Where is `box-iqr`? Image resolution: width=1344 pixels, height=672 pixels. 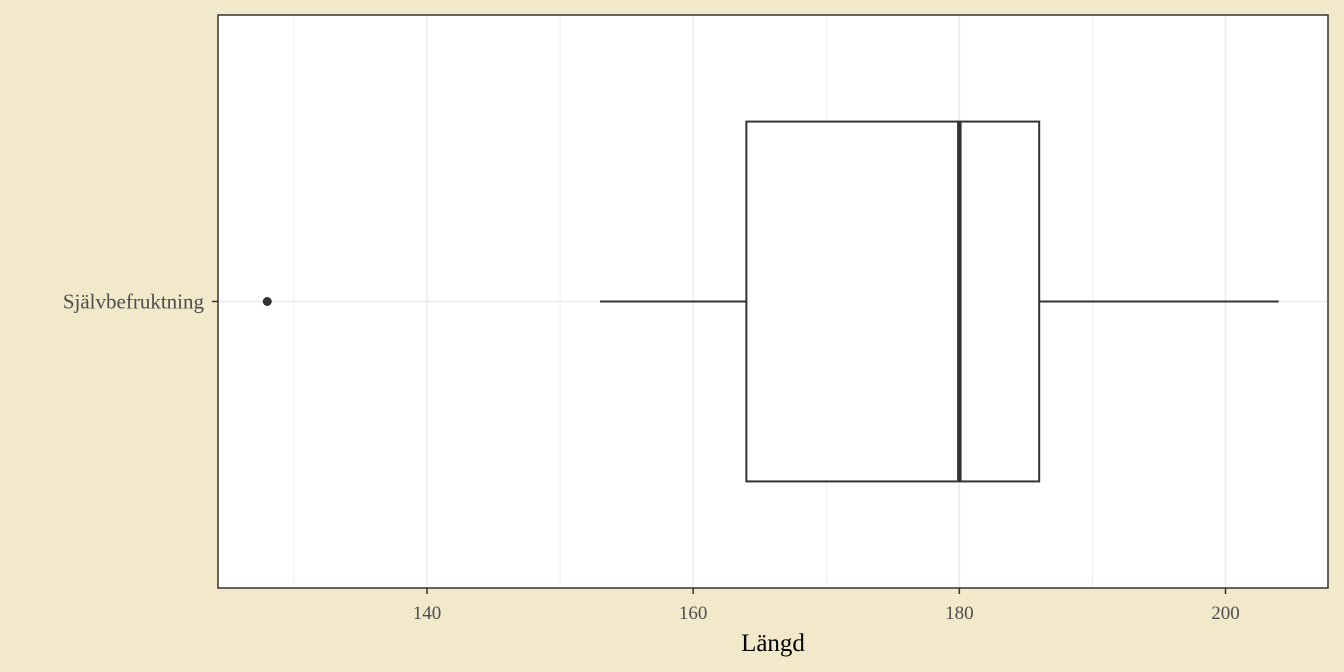 box-iqr is located at coordinates (893, 301).